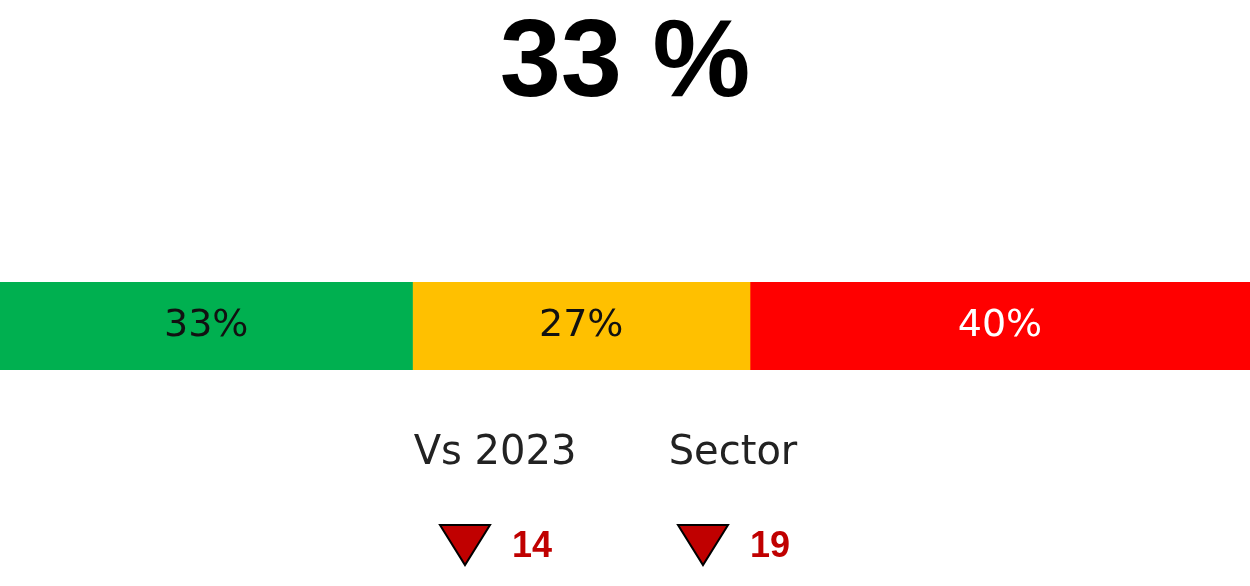  I want to click on data-label: 27%, so click(581, 322).